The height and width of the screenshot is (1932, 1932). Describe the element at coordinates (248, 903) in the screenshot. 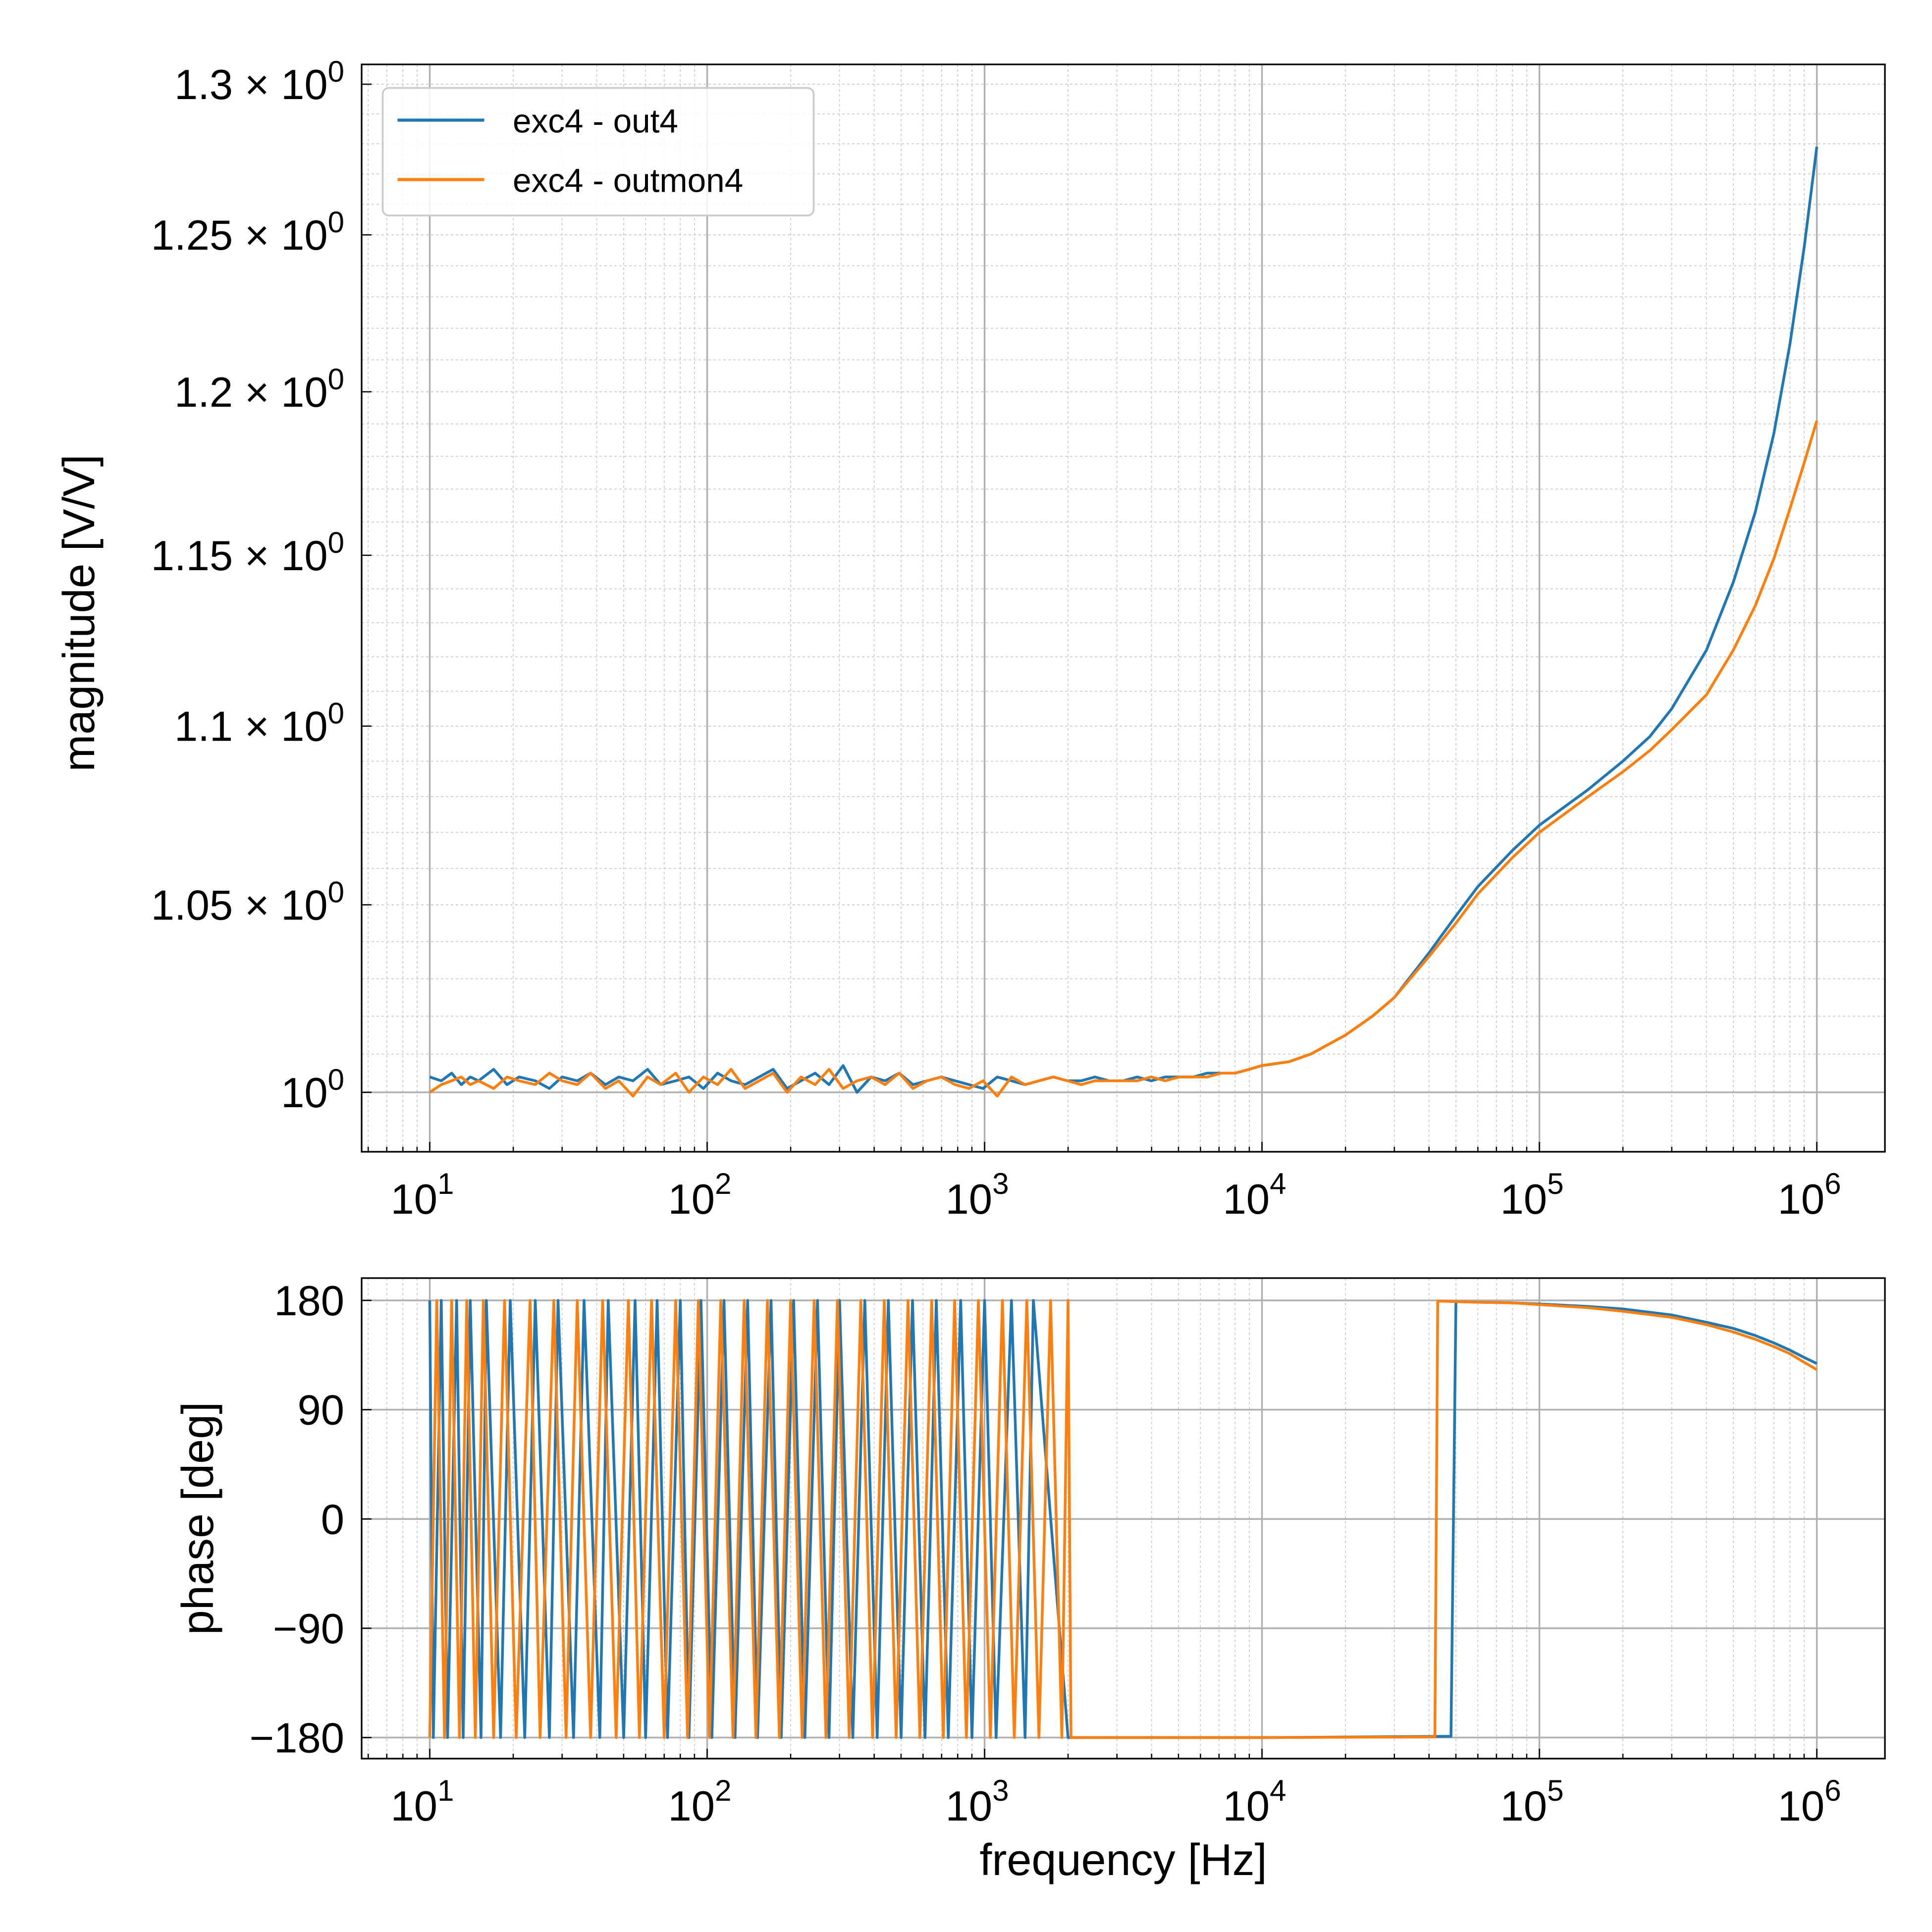

I see `y-tick-label: 1.05 × 100` at that location.